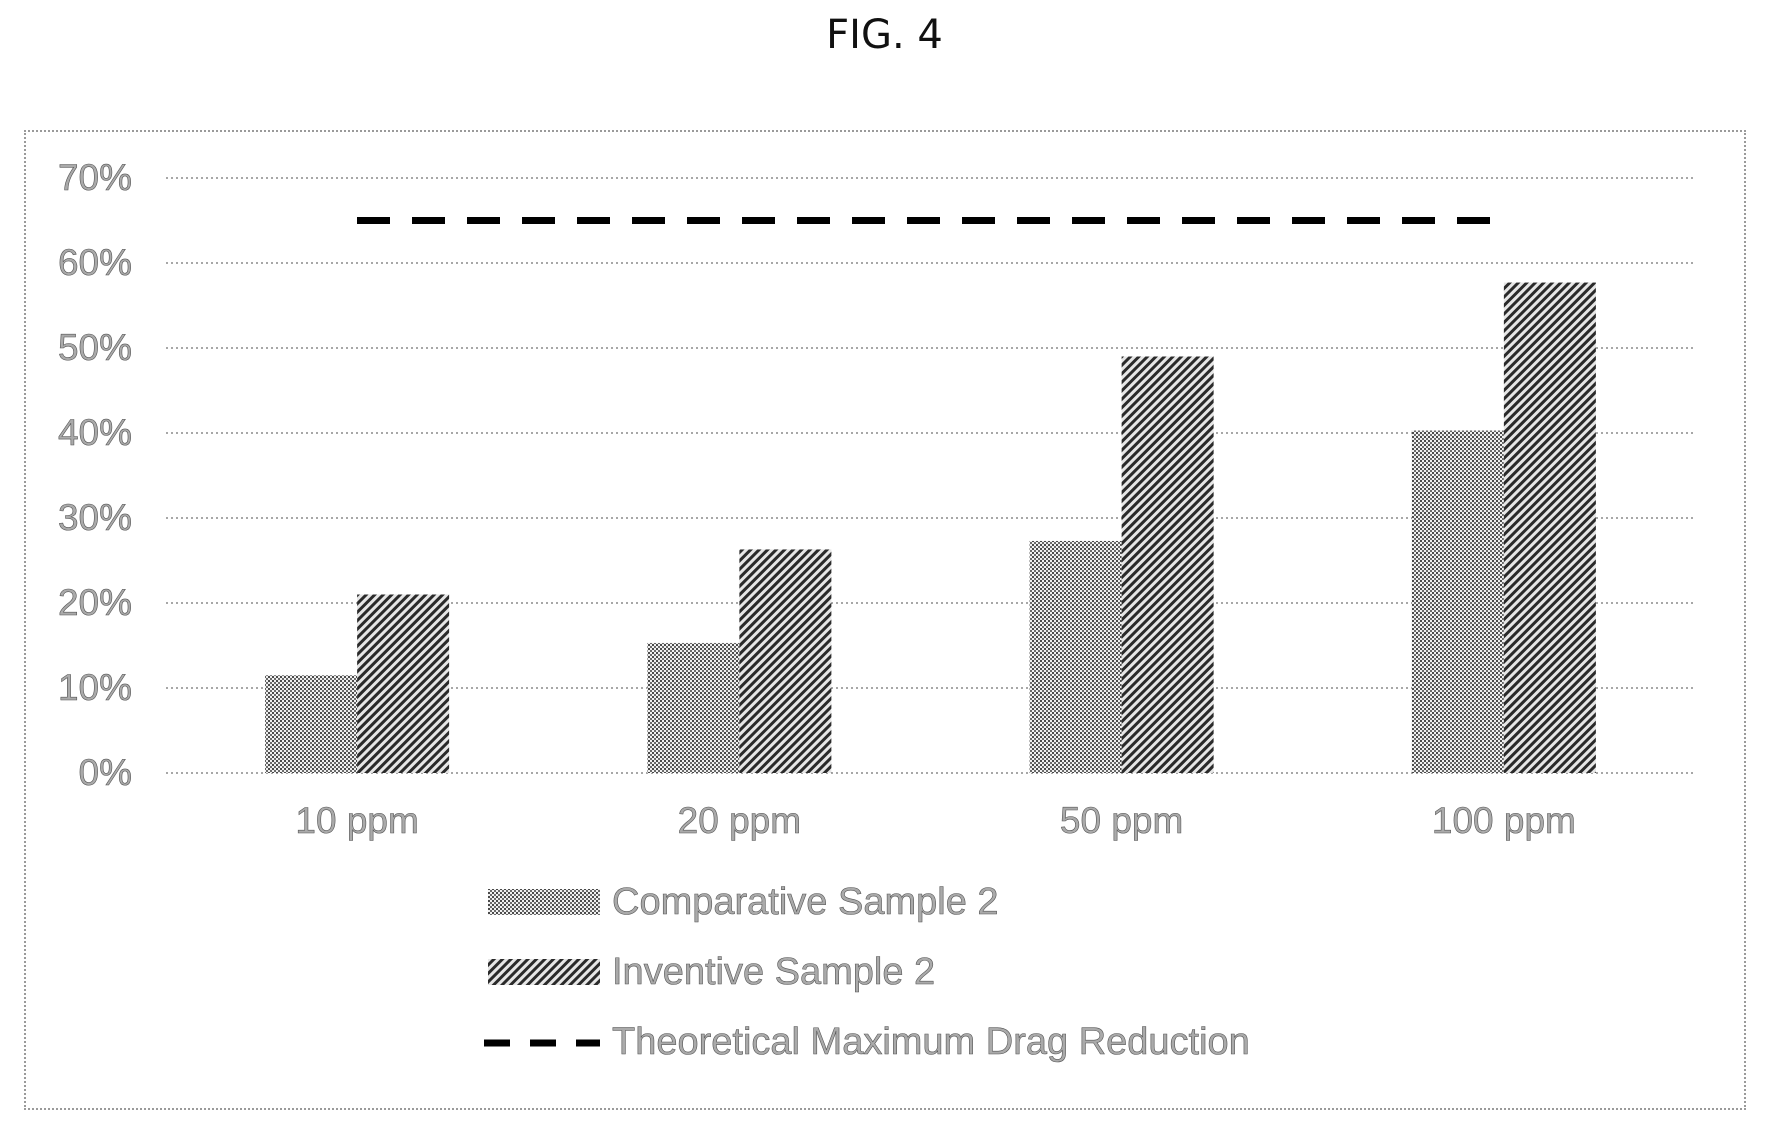 The height and width of the screenshot is (1129, 1769). What do you see at coordinates (544, 972) in the screenshot?
I see `legend-swatch-inventive` at bounding box center [544, 972].